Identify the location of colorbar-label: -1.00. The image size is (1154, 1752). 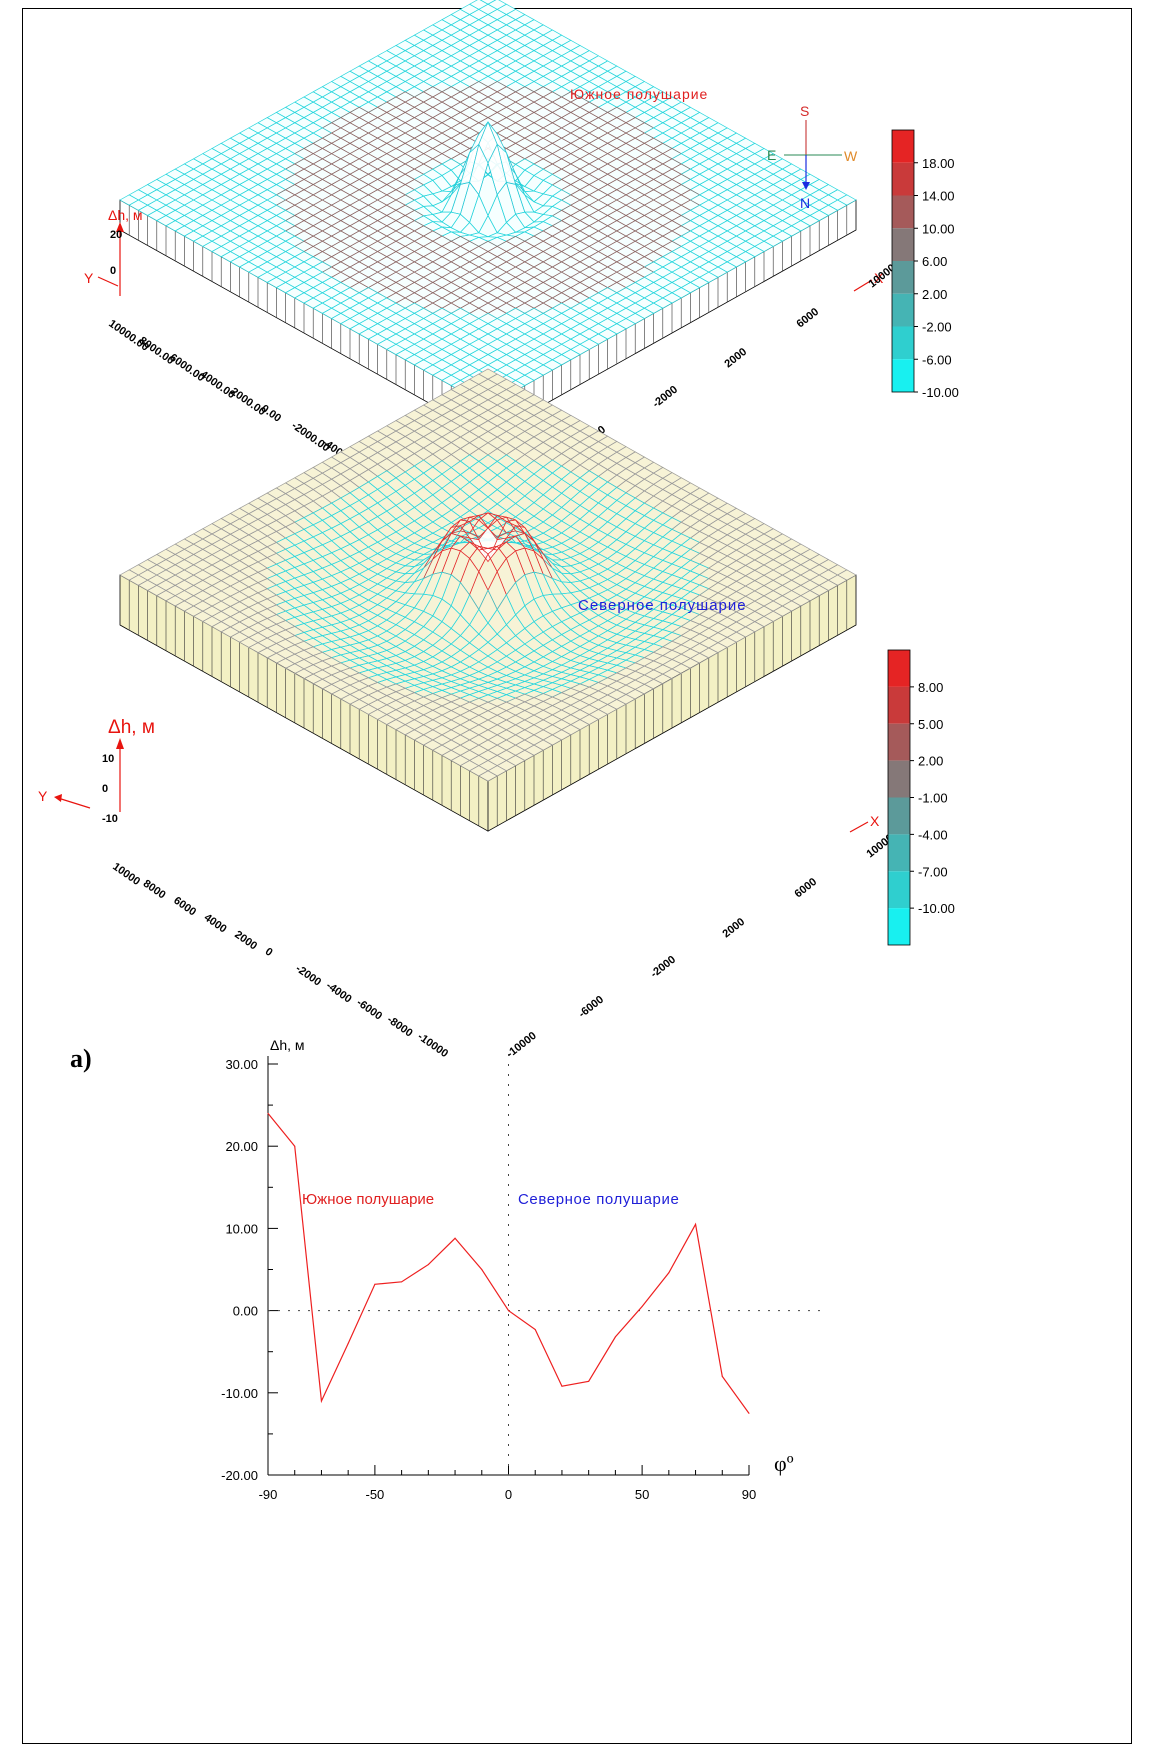
(933, 798).